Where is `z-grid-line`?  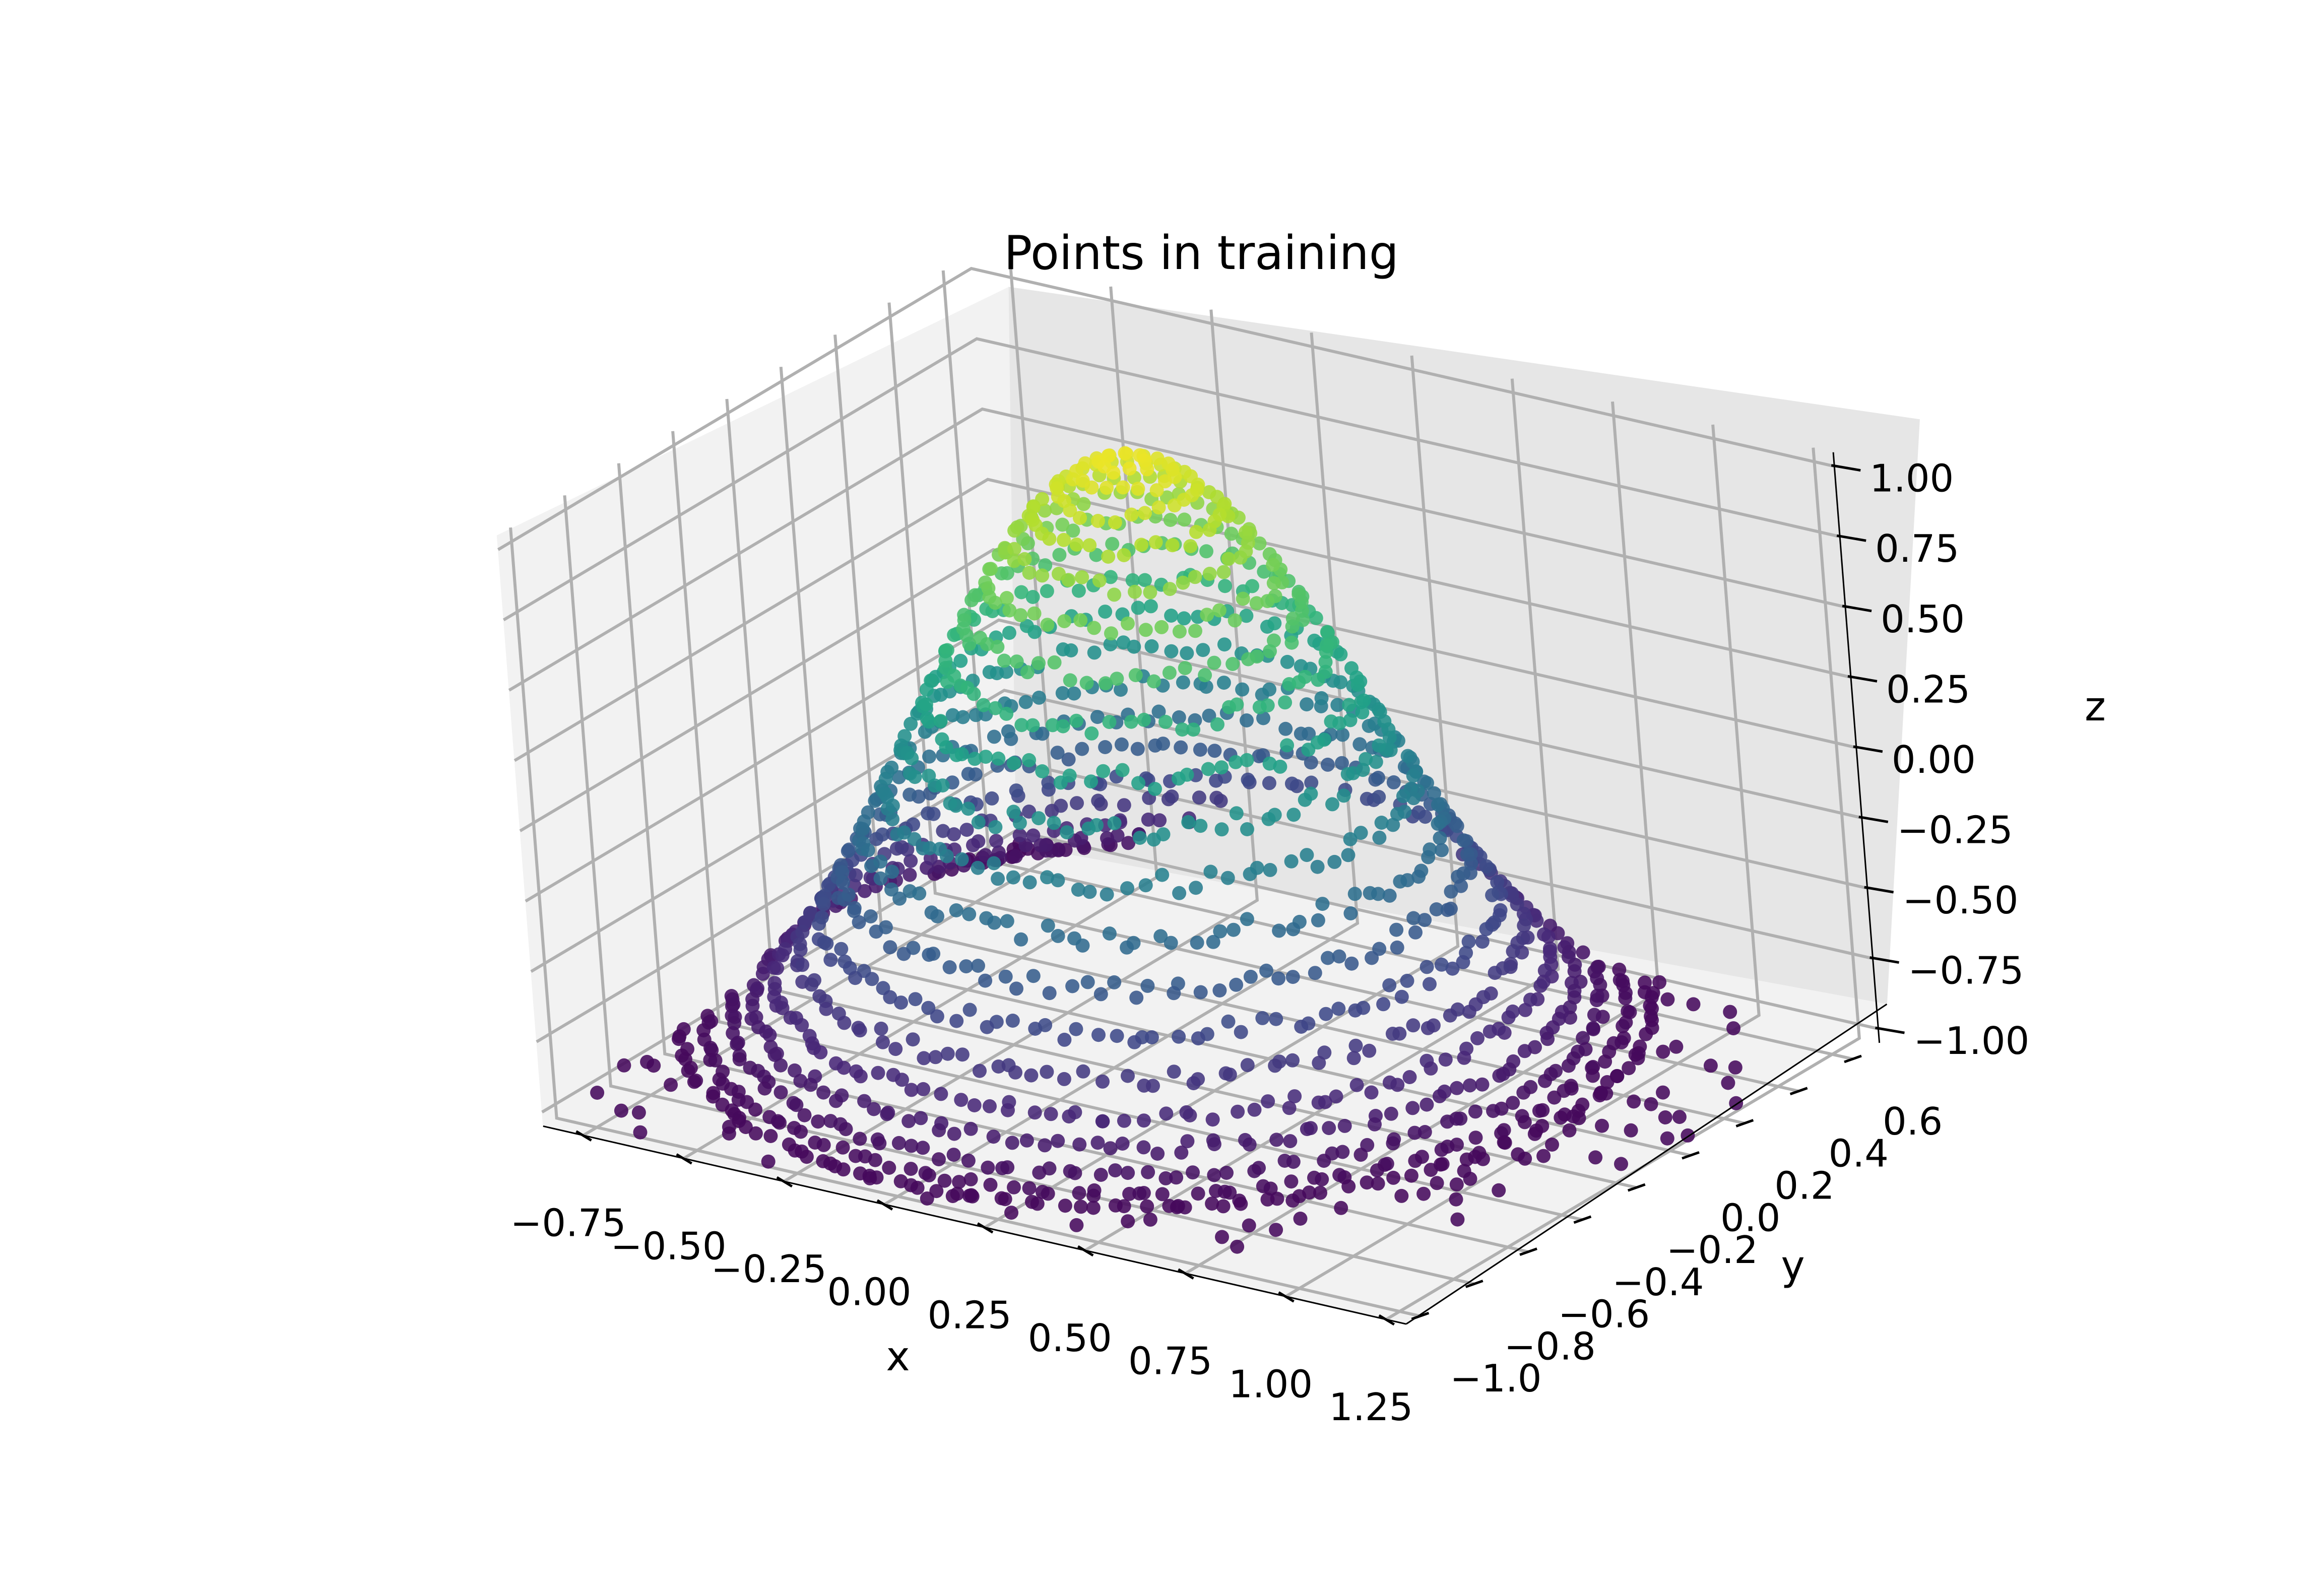
z-grid-line is located at coordinates (1193, 760).